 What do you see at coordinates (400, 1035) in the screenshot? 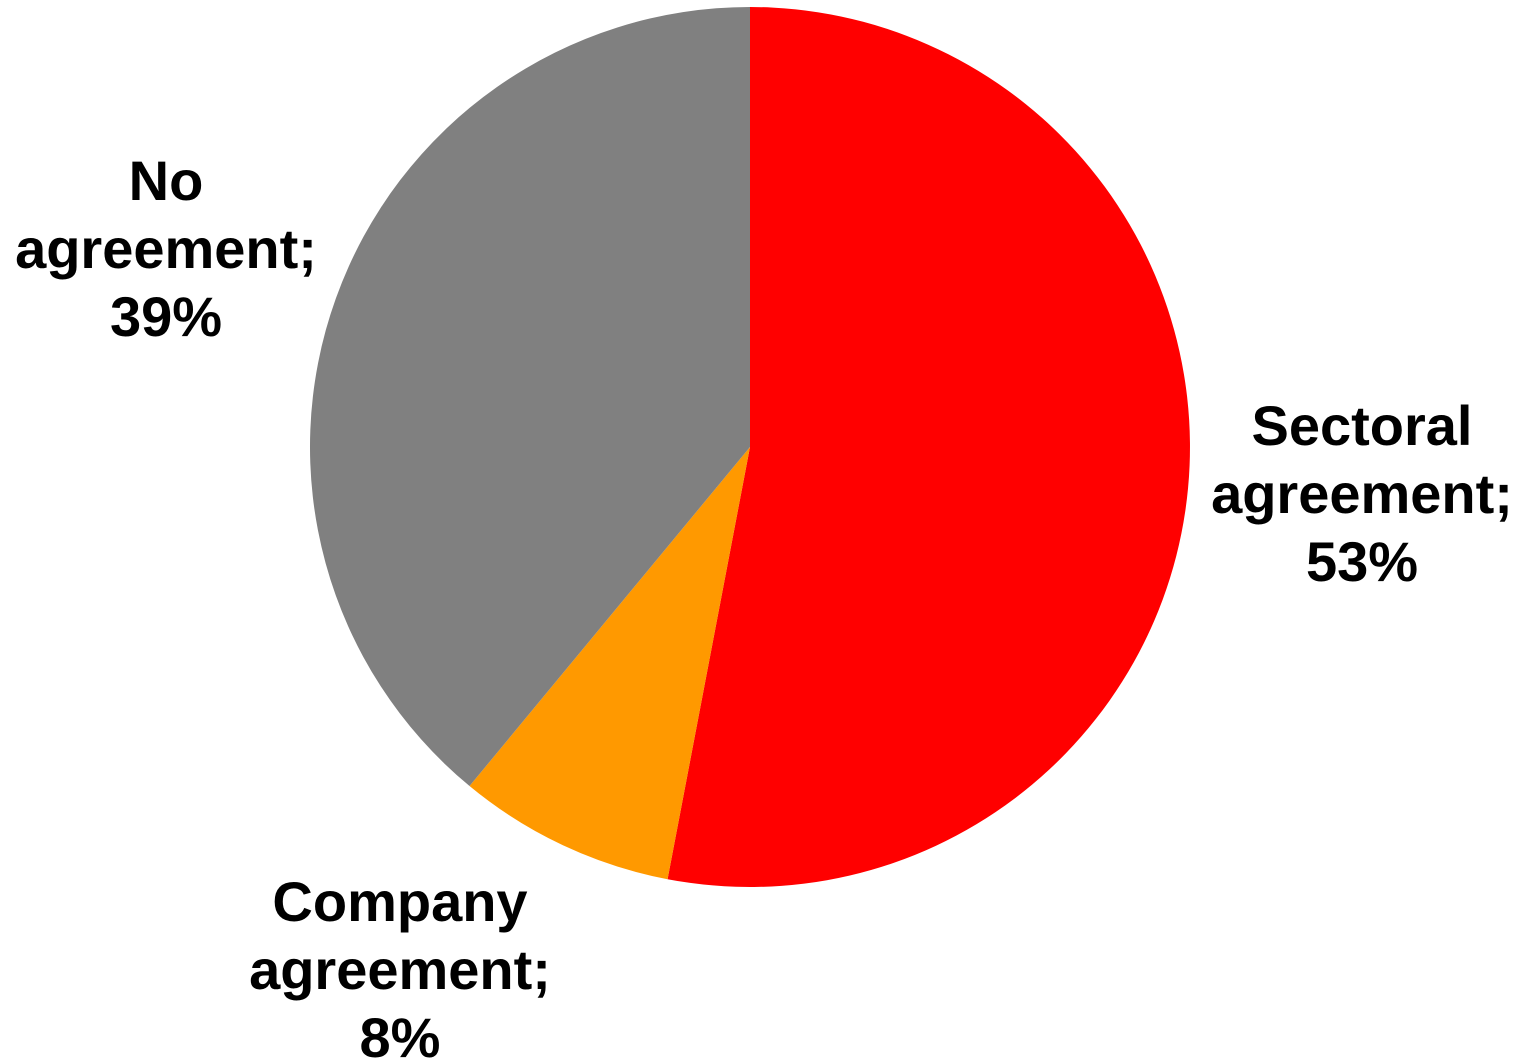
I see `data-label-company-line-2: 8%` at bounding box center [400, 1035].